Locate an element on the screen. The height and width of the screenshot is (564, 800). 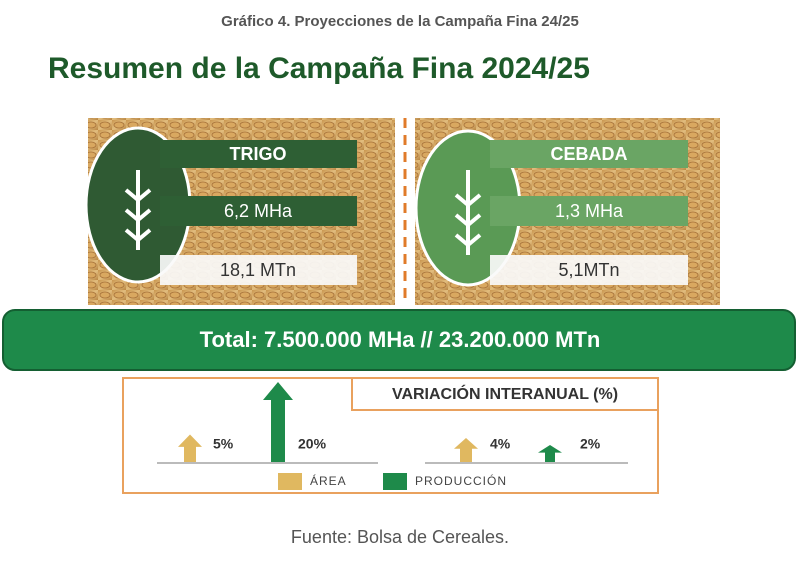
variation-title: VARIACIÓN INTERANUAL (%) is located at coordinates (505, 393).